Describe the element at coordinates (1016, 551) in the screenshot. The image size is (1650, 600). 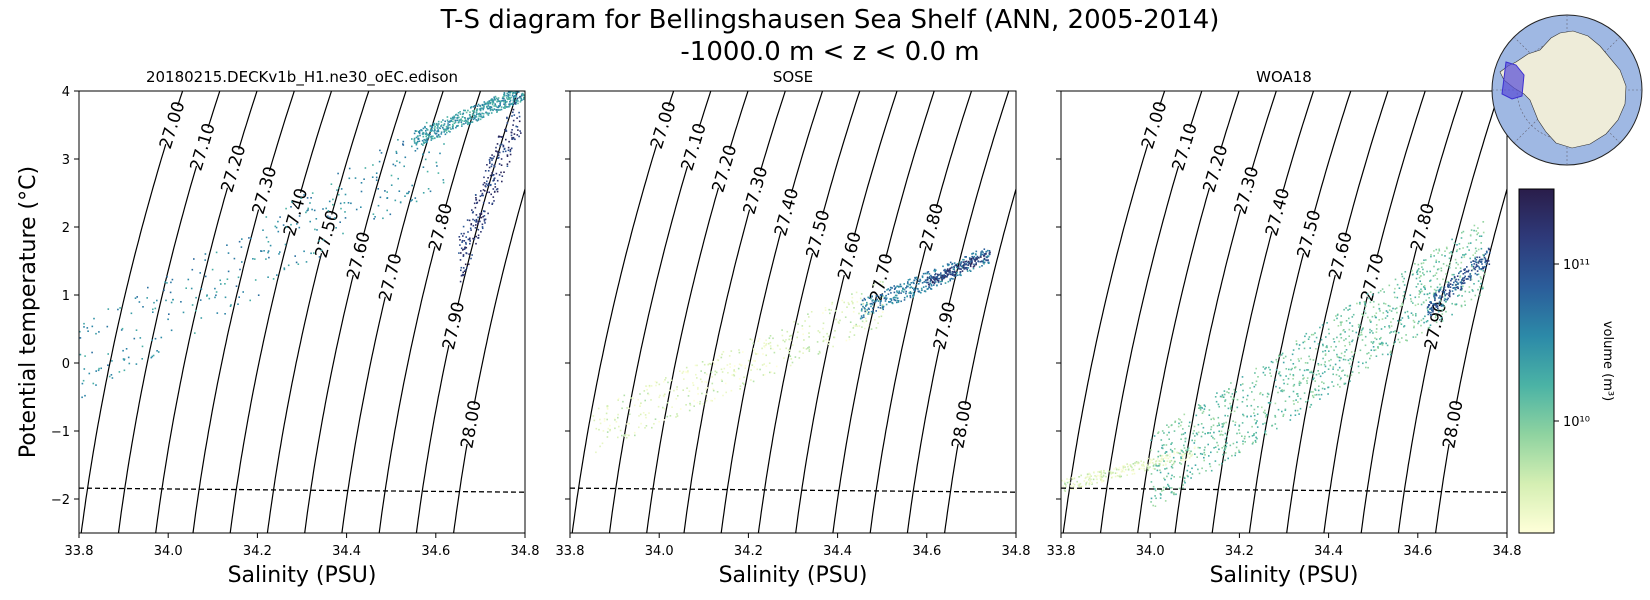
I see `x-tick-label: 34.8` at that location.